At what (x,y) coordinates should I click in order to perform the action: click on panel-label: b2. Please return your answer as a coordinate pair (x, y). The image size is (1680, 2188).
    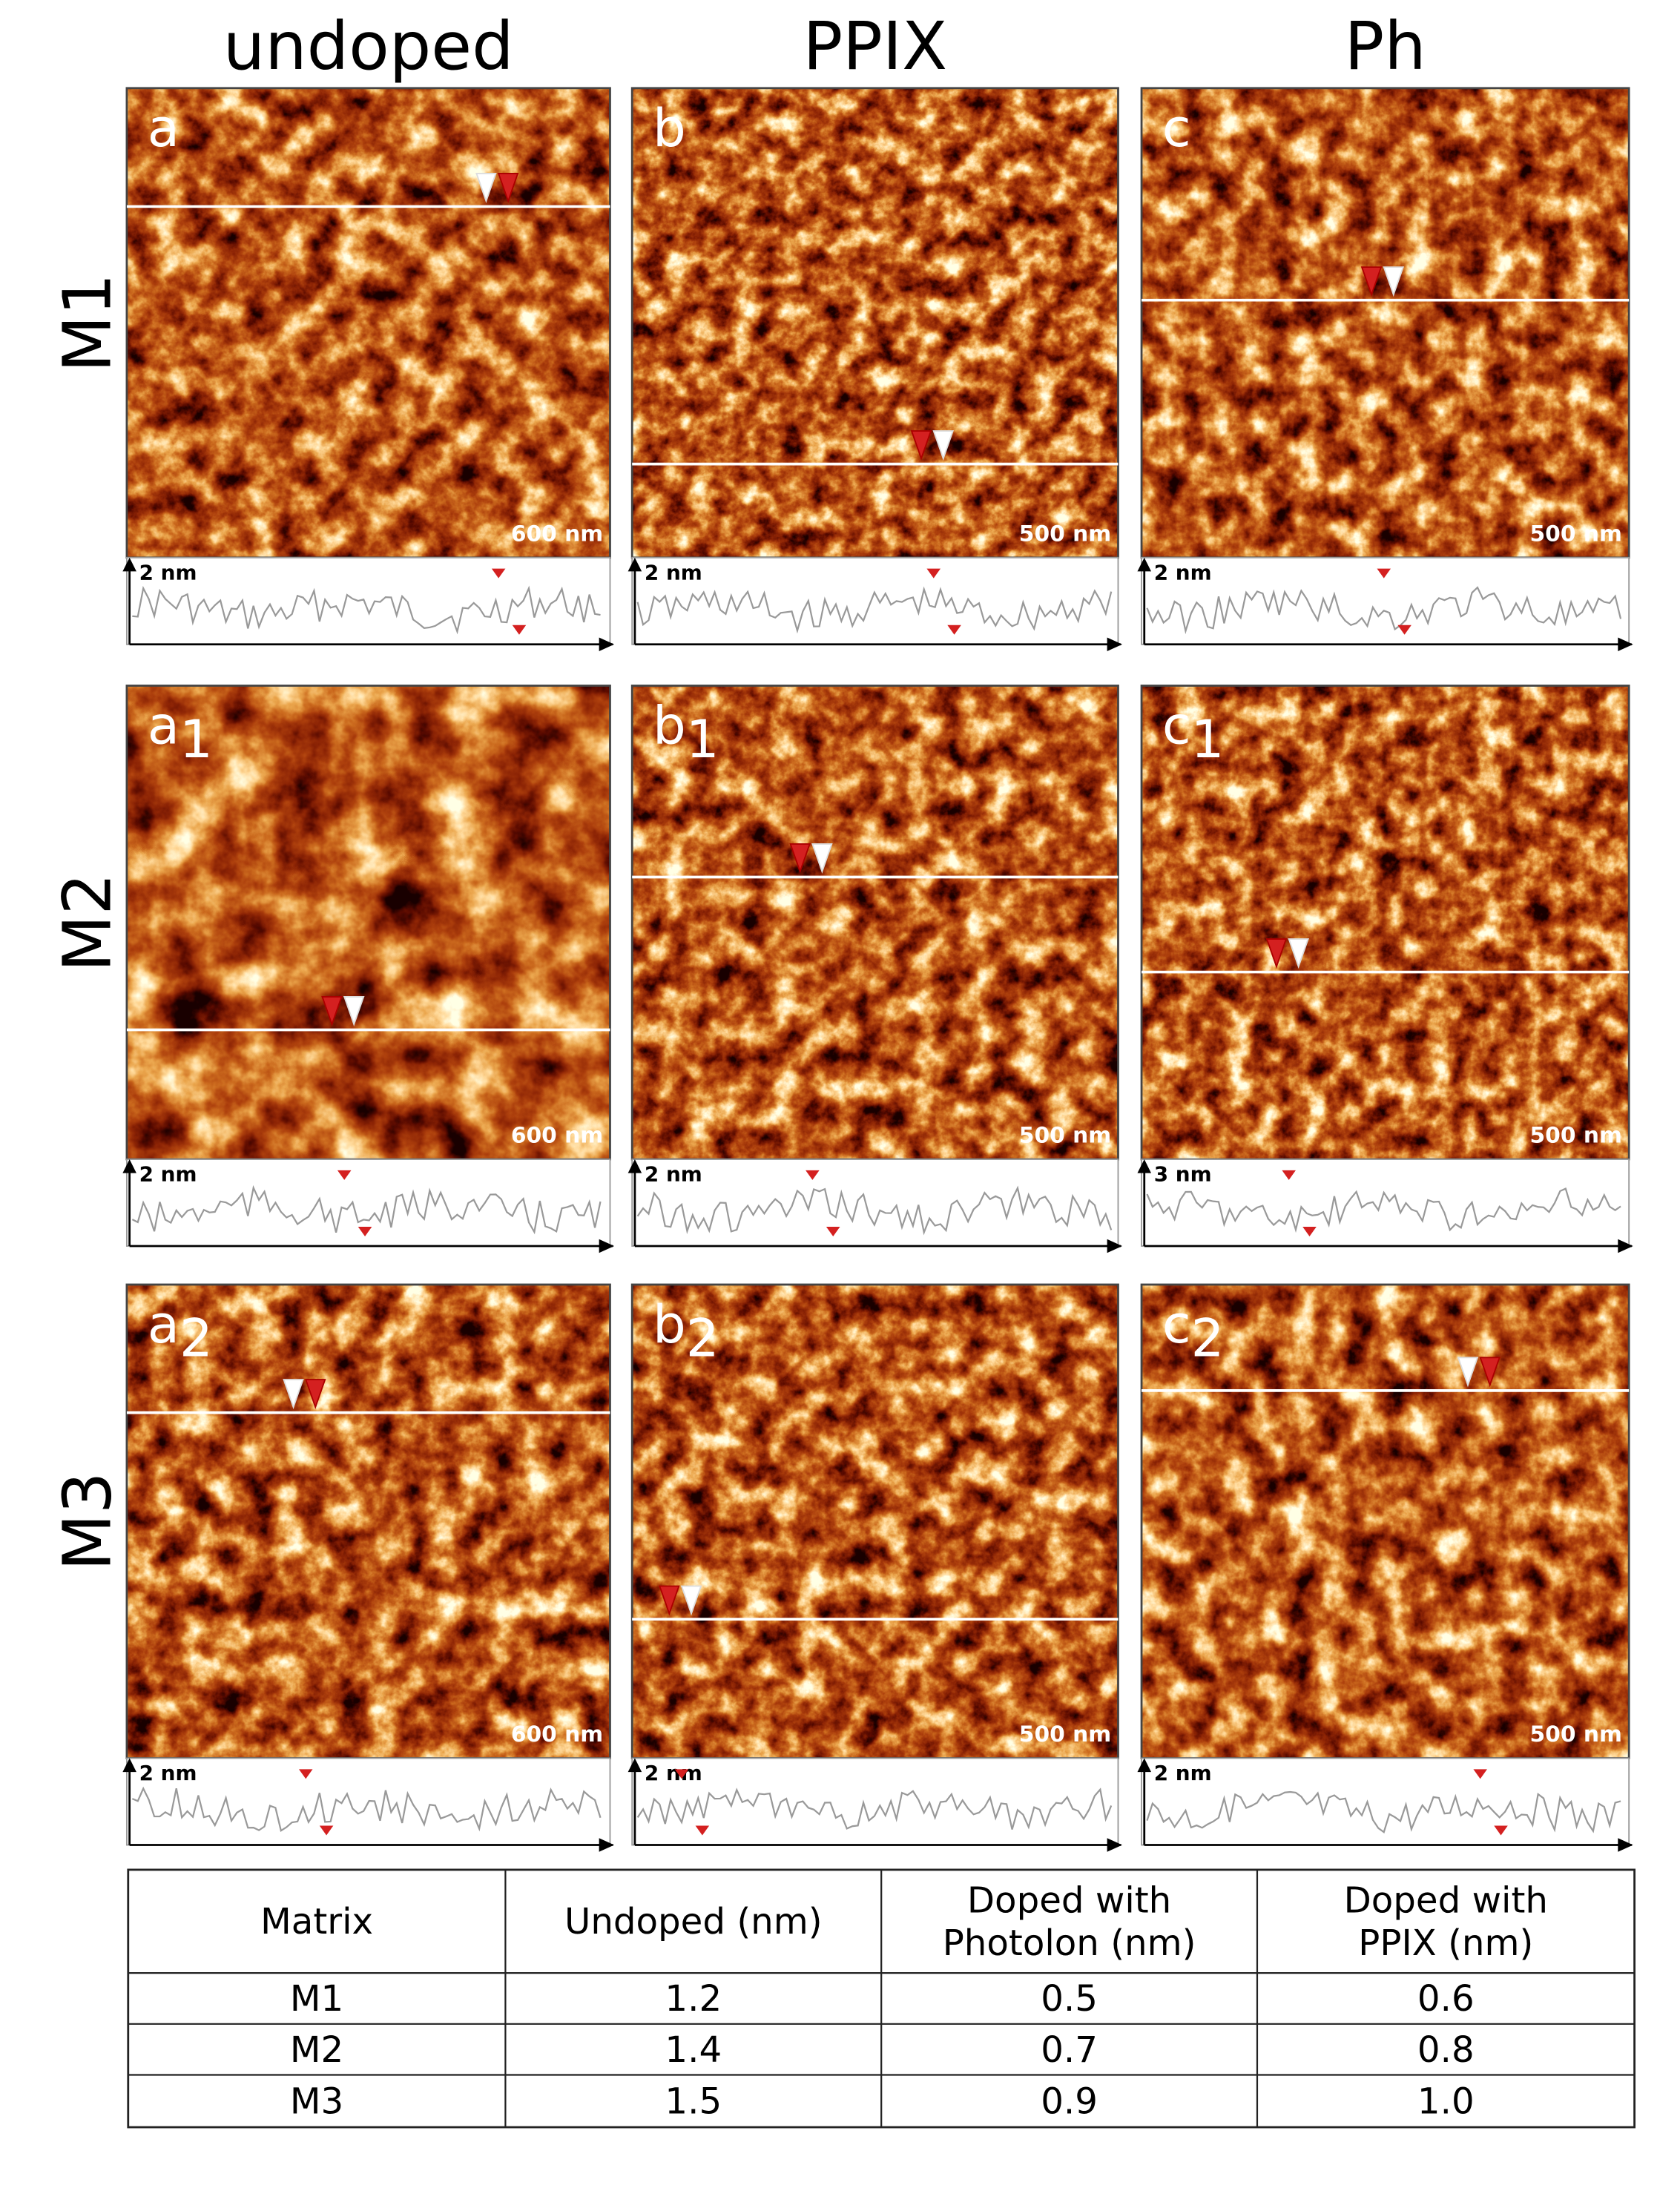
    Looking at the image, I should click on (686, 1331).